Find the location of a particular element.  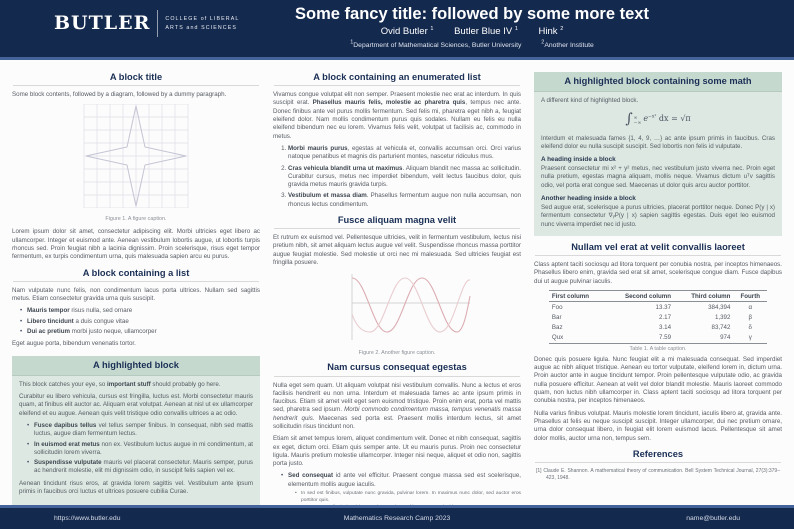

figure-caption: Figure 2. Another figure caption. is located at coordinates (397, 353).